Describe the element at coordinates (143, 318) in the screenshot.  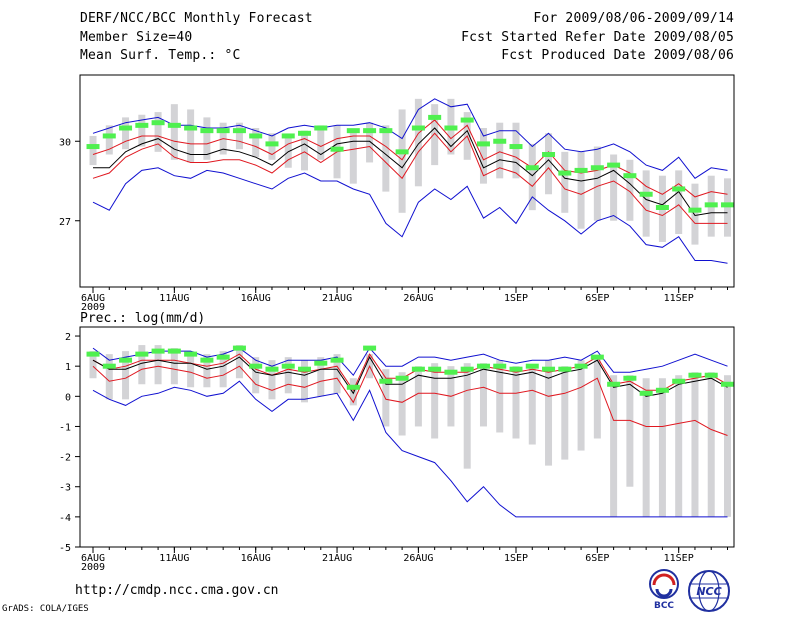
I see `prec-panel-title: Prec.: log(mm/d)` at that location.